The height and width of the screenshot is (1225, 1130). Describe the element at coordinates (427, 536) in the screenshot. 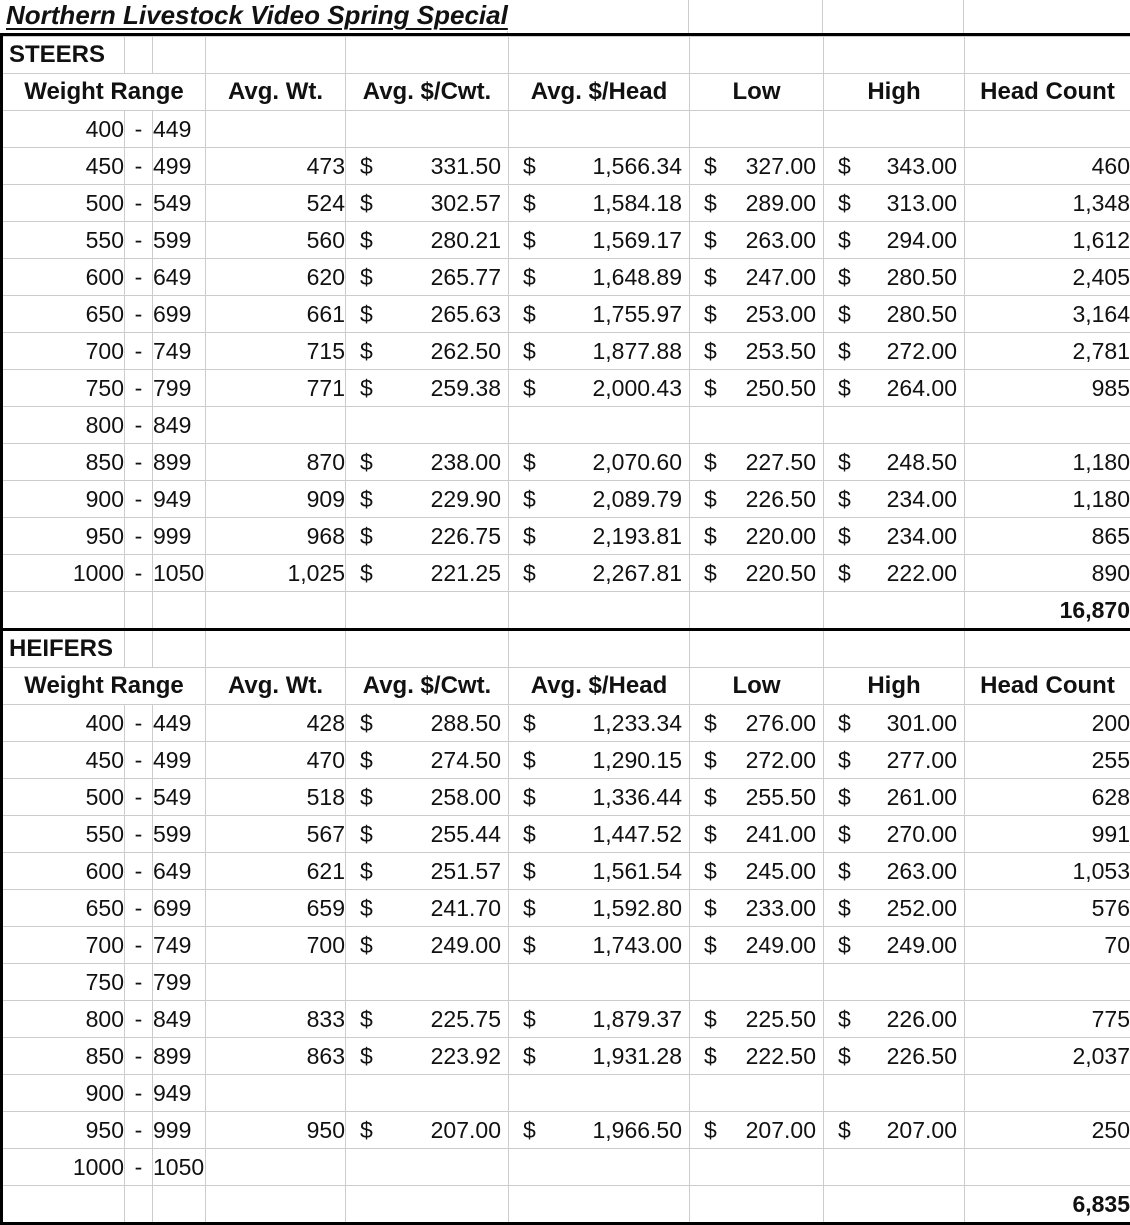

I see `cell-avg-cwt: $226.75` at that location.